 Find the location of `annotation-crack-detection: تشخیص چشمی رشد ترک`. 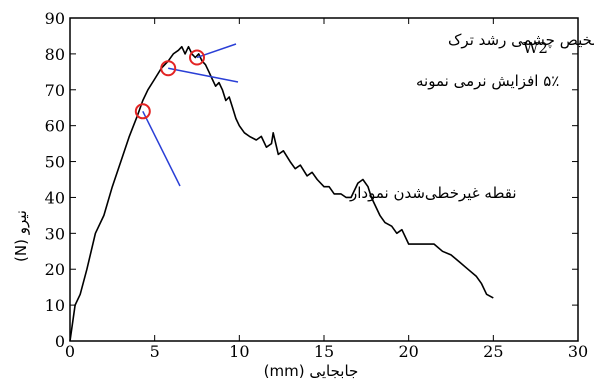

annotation-crack-detection: تشخیص چشمی رشد ترک is located at coordinates (521, 40).